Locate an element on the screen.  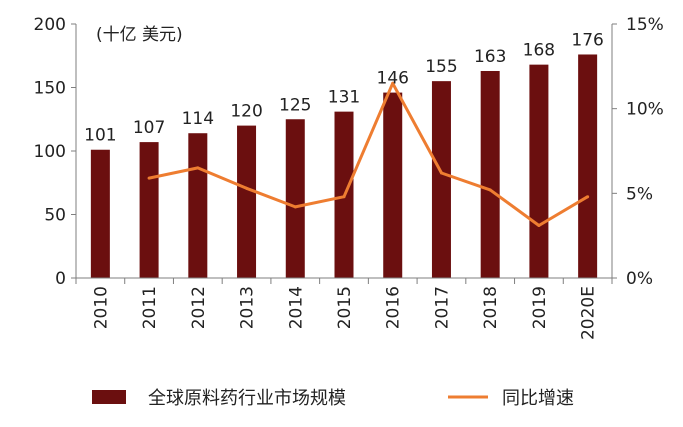
x-tick-label-2010: 2010 is located at coordinates (101, 307).